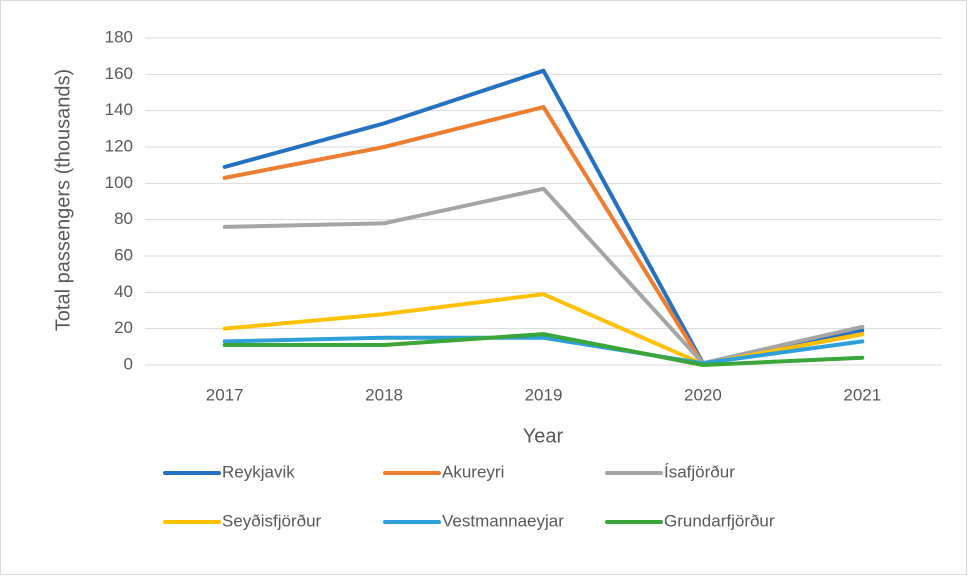 Image resolution: width=968 pixels, height=580 pixels. What do you see at coordinates (719, 520) in the screenshot?
I see `legend-label: Grundarfjörður` at bounding box center [719, 520].